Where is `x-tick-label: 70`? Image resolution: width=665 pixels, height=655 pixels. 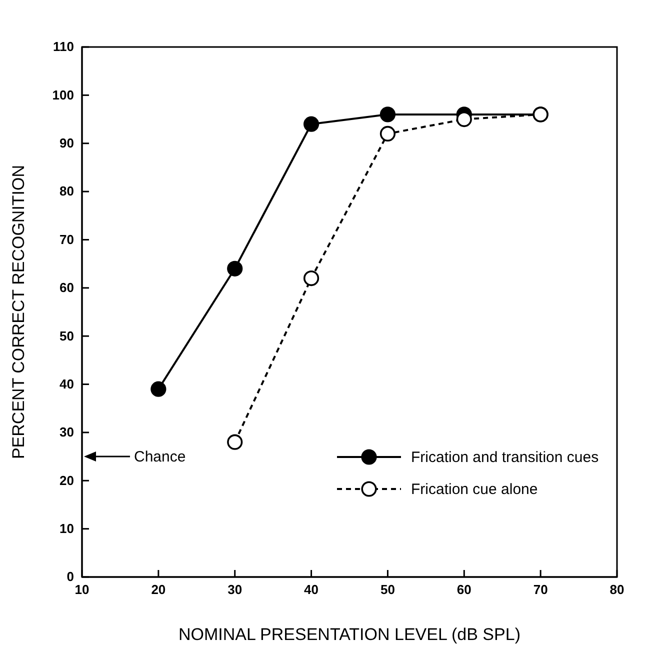
x-tick-label: 70 is located at coordinates (540, 590).